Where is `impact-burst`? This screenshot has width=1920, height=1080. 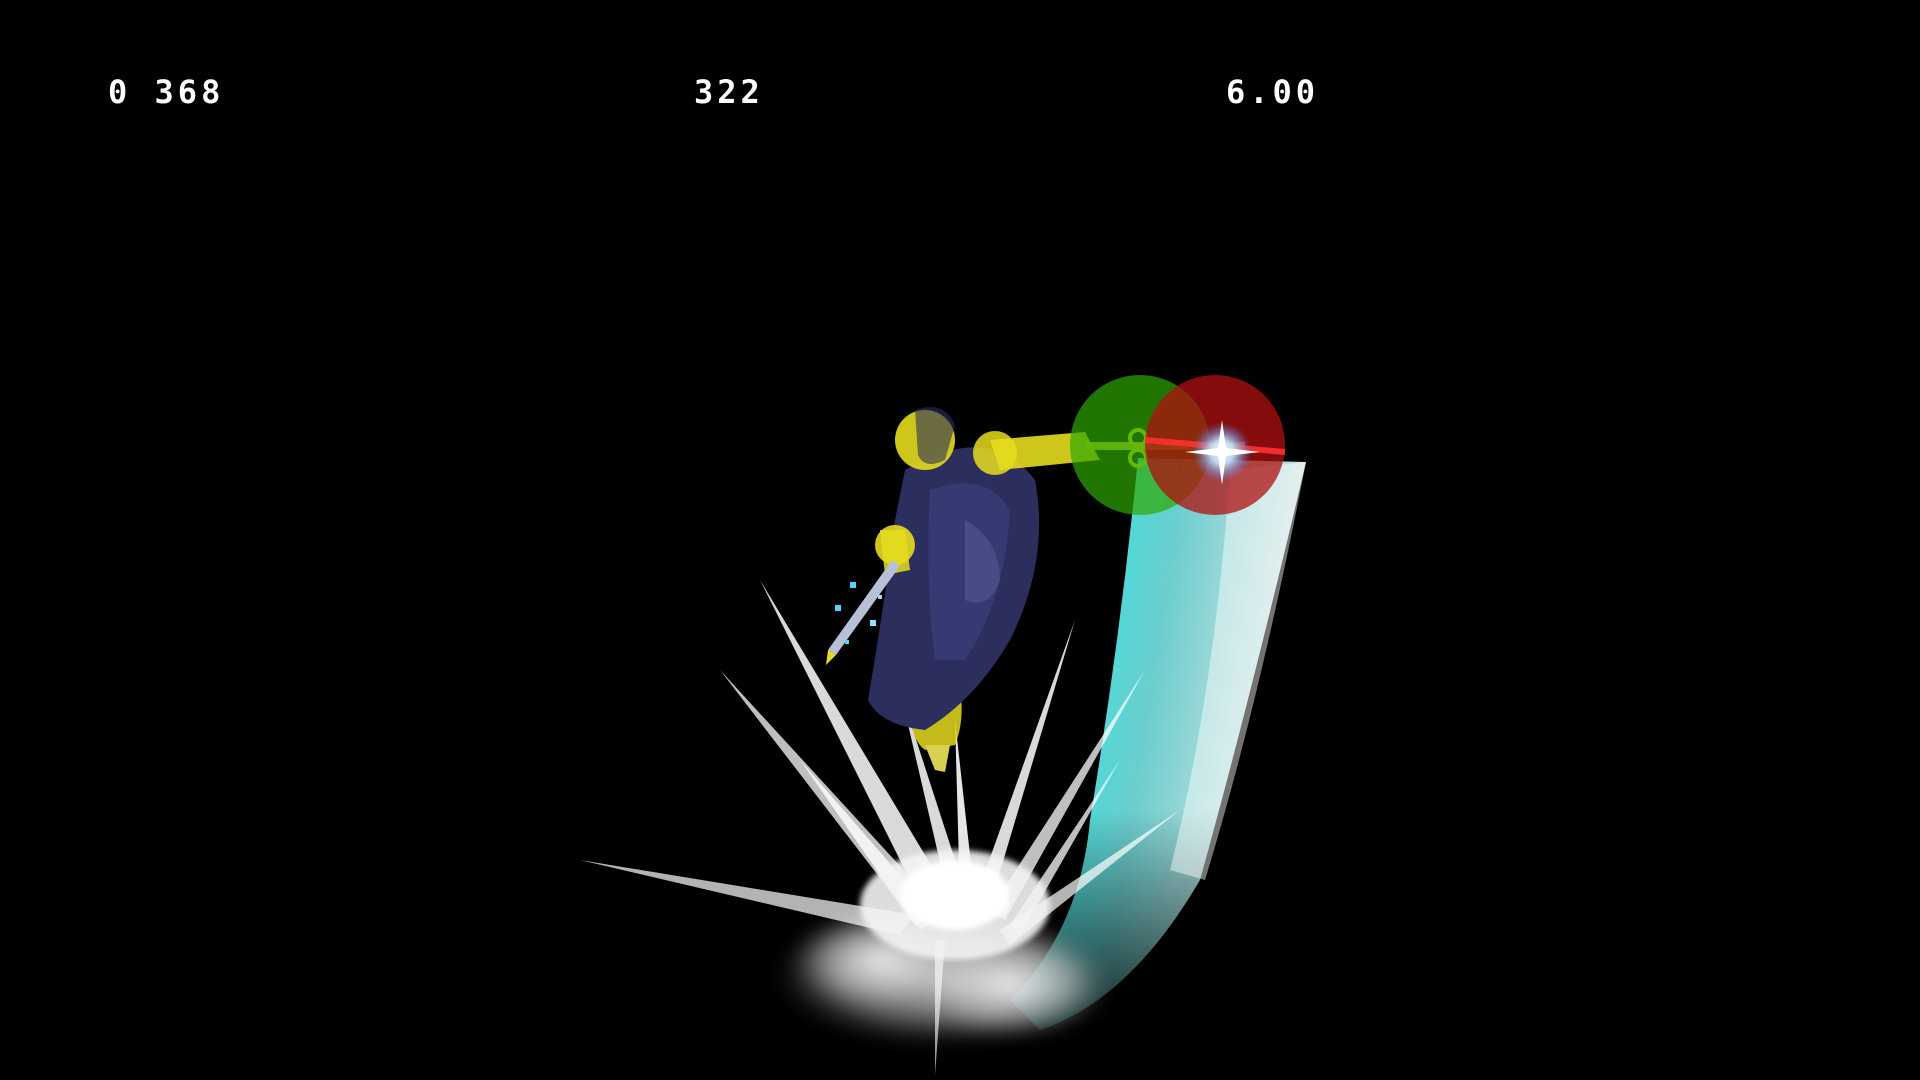
impact-burst is located at coordinates (880, 827).